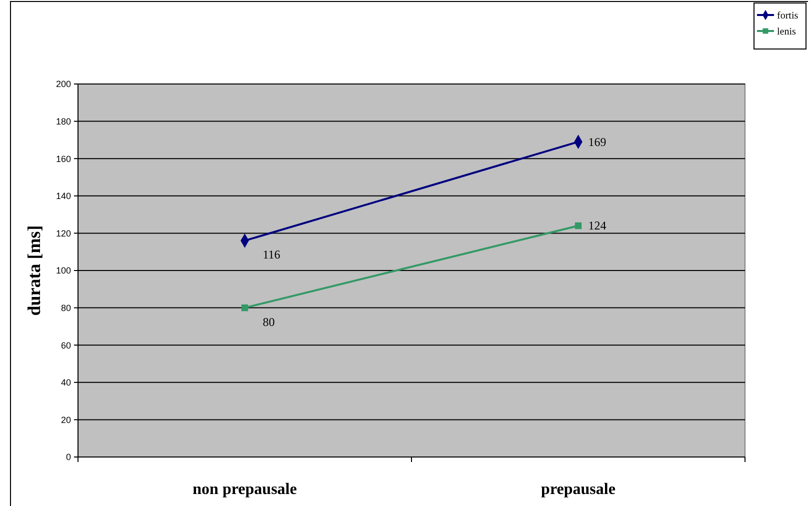 The height and width of the screenshot is (506, 810). Describe the element at coordinates (787, 16) in the screenshot. I see `legend-label: fortis` at that location.